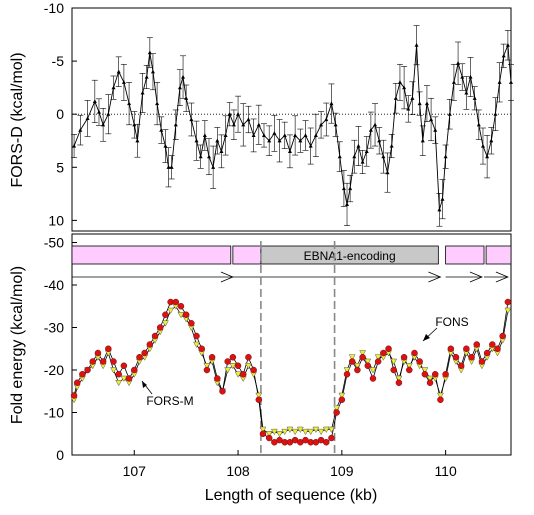  I want to click on fons-annotation: FONS, so click(451, 322).